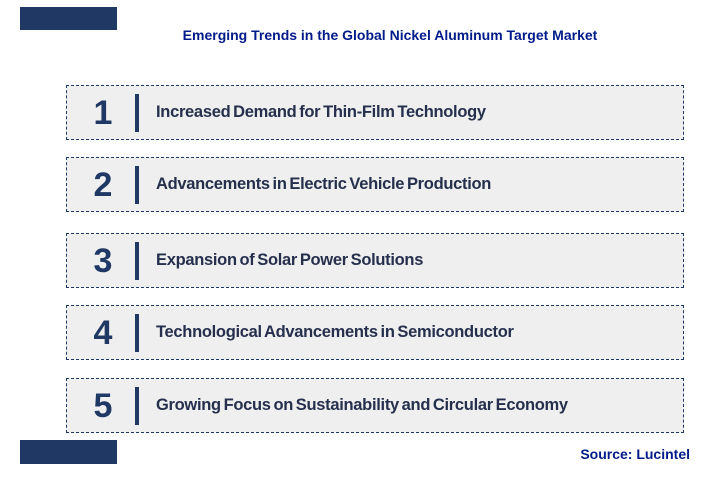 This screenshot has width=712, height=487. What do you see at coordinates (103, 184) in the screenshot?
I see `trend-rank: 2` at bounding box center [103, 184].